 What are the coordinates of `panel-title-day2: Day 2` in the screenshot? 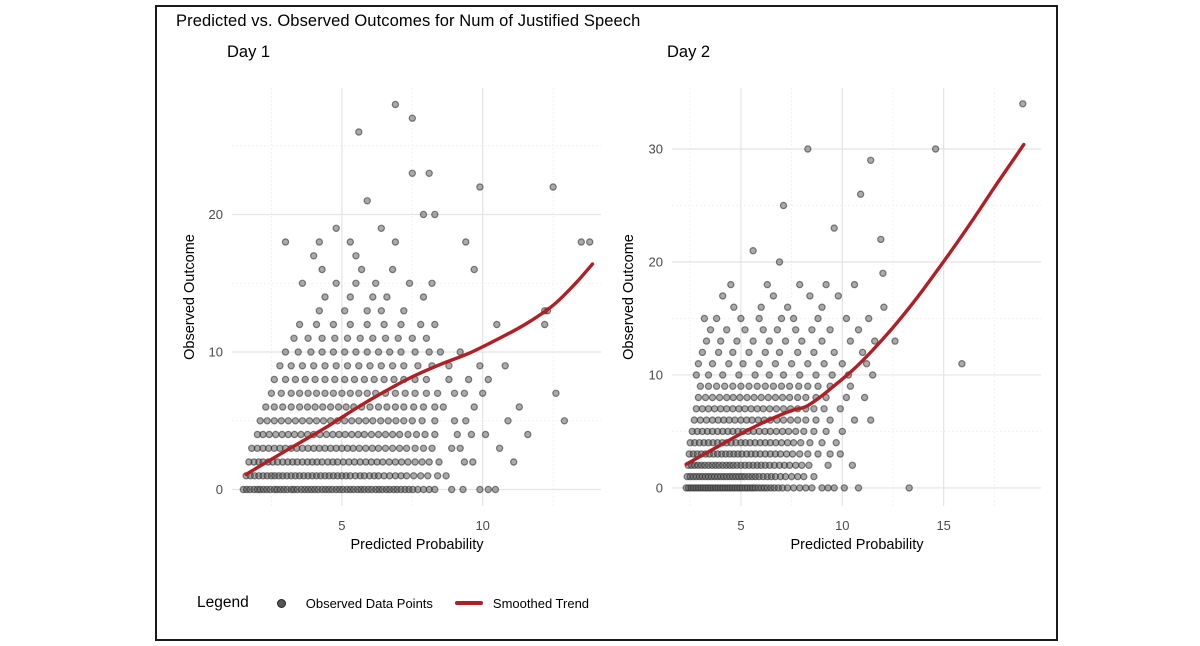 It's located at (689, 52).